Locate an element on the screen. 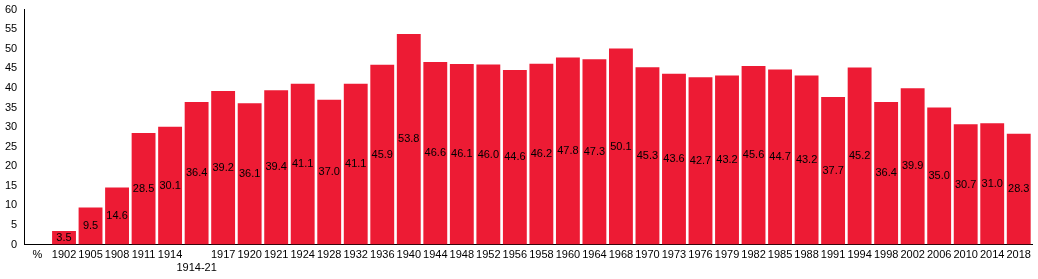  data-label: 28.5 is located at coordinates (143, 187).